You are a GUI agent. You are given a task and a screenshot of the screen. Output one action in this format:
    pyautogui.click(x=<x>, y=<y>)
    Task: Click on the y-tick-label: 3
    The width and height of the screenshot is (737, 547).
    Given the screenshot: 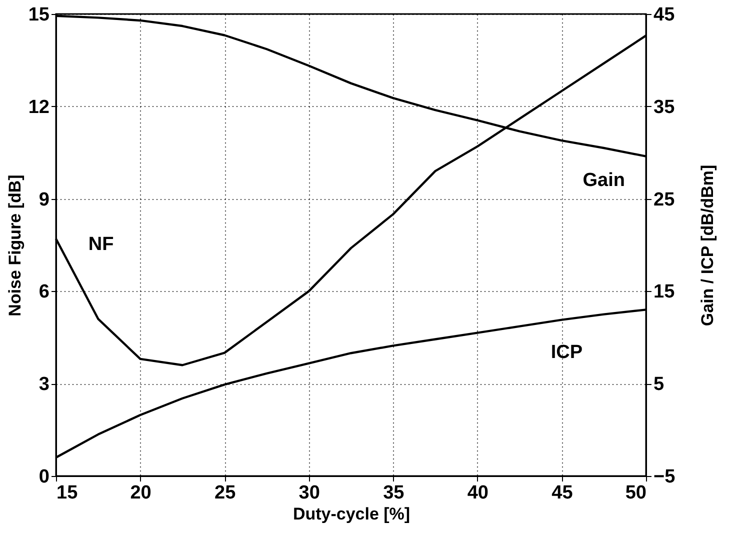 What is the action you would take?
    pyautogui.click(x=44, y=385)
    